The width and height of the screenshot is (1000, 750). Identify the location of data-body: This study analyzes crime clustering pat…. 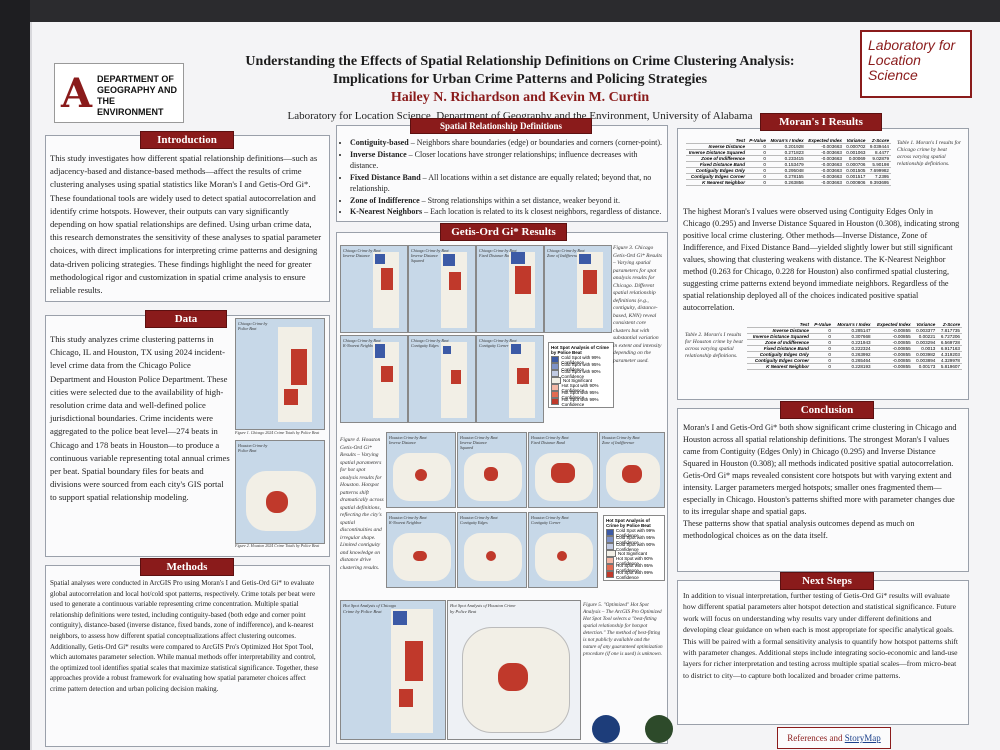
(140, 418).